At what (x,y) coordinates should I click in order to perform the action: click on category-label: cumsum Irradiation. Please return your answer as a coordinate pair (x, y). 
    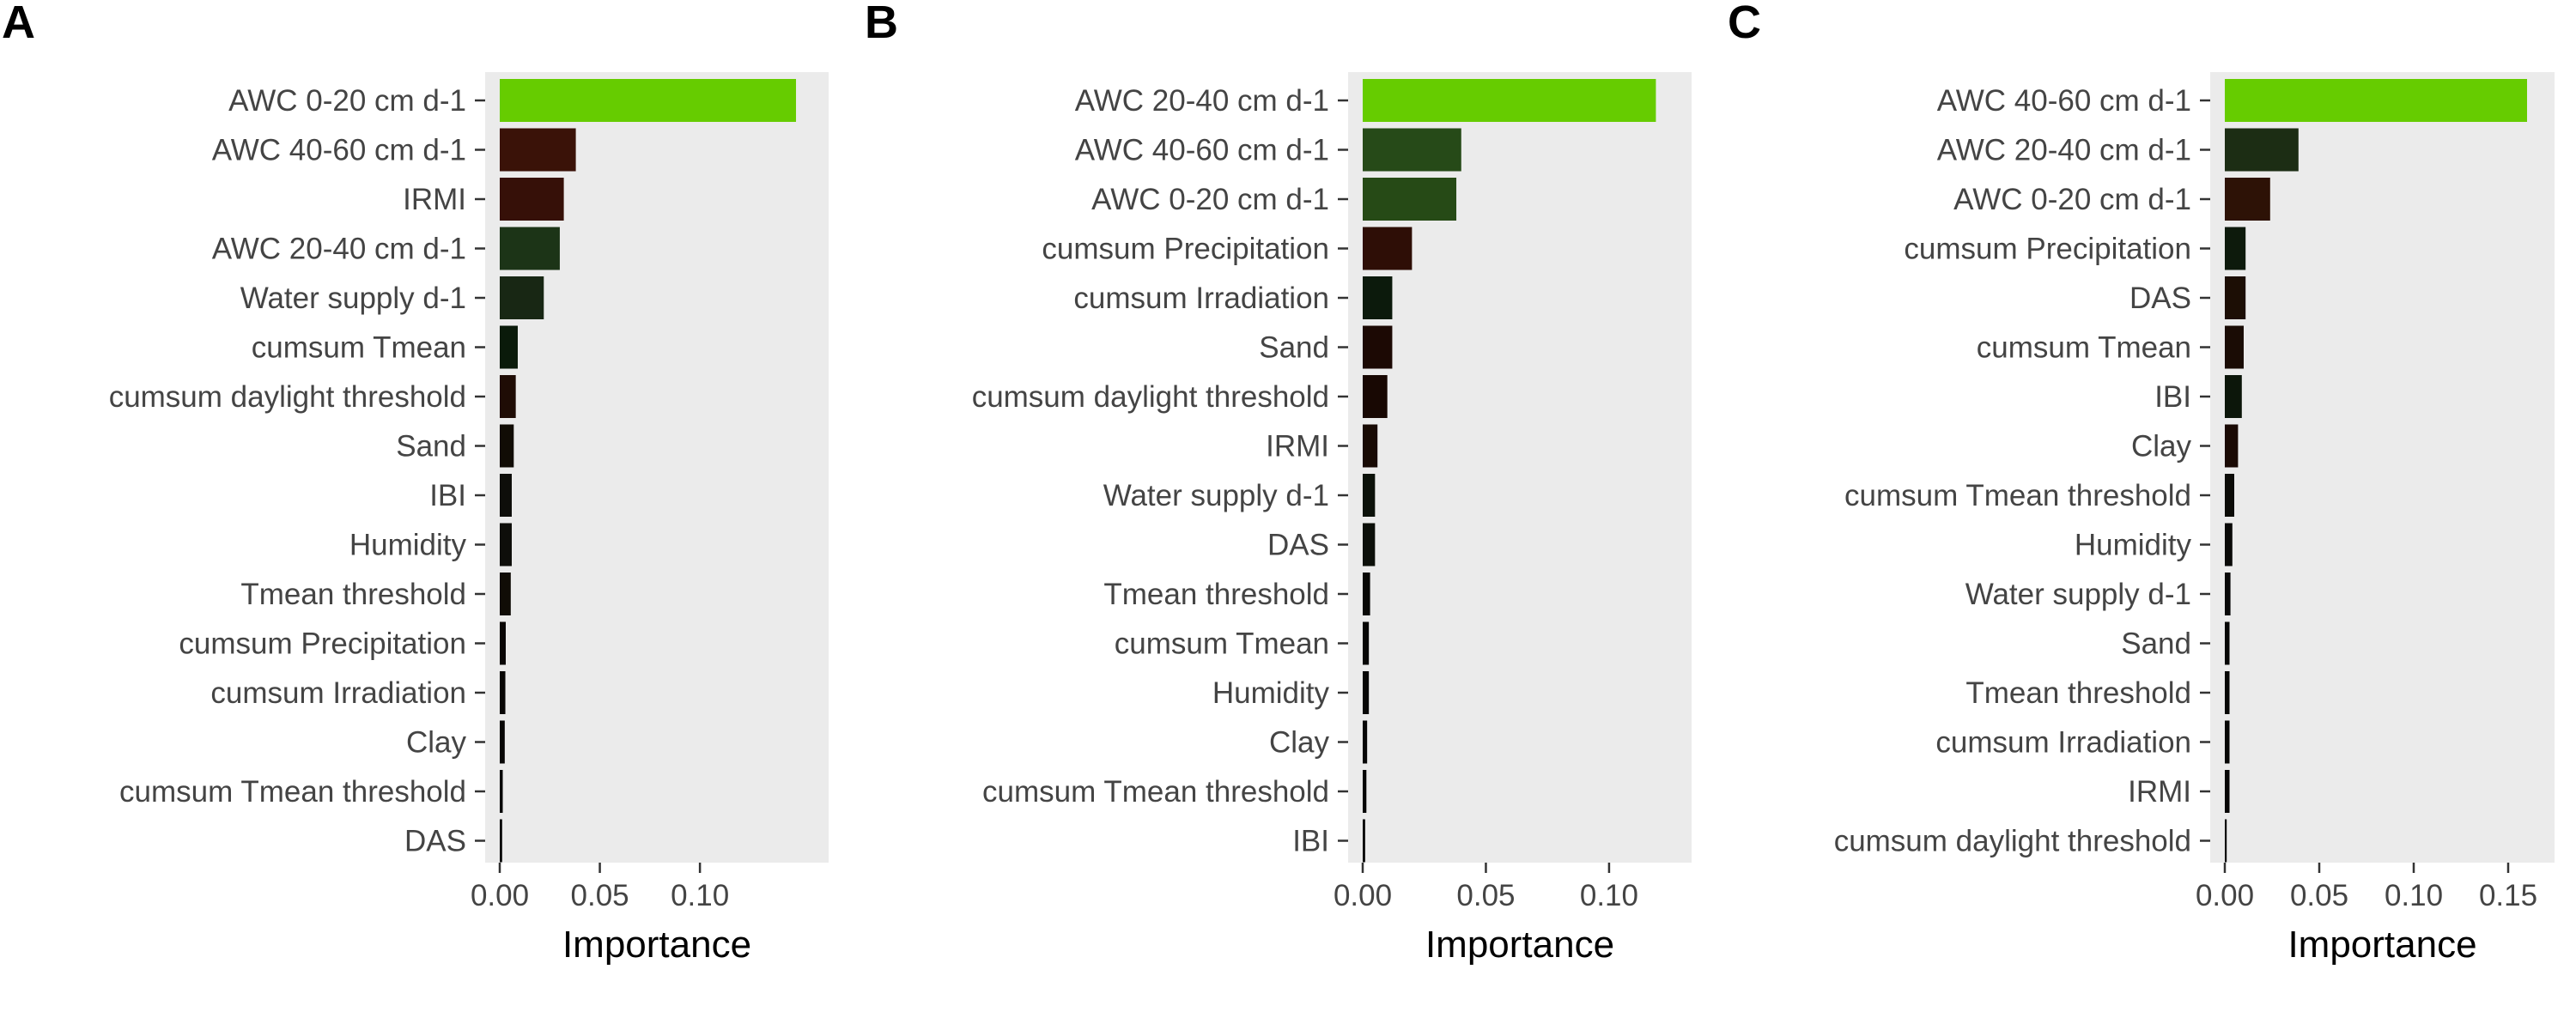
    Looking at the image, I should click on (338, 693).